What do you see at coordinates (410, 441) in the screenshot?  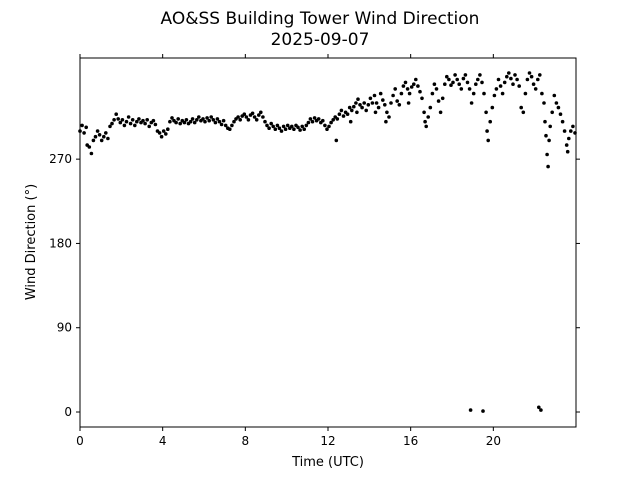 I see `x-tick-label-16: 16` at bounding box center [410, 441].